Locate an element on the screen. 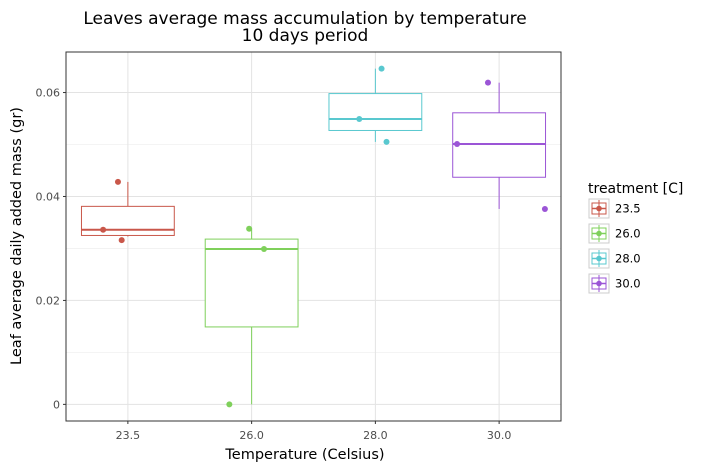  legend-label: 26.0 is located at coordinates (628, 234).